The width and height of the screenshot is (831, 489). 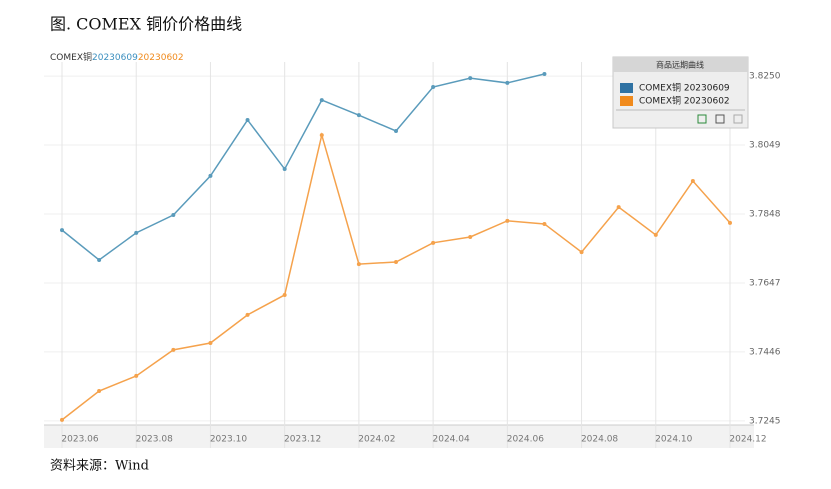 I want to click on y-tick-label: 3.8250, so click(x=765, y=77).